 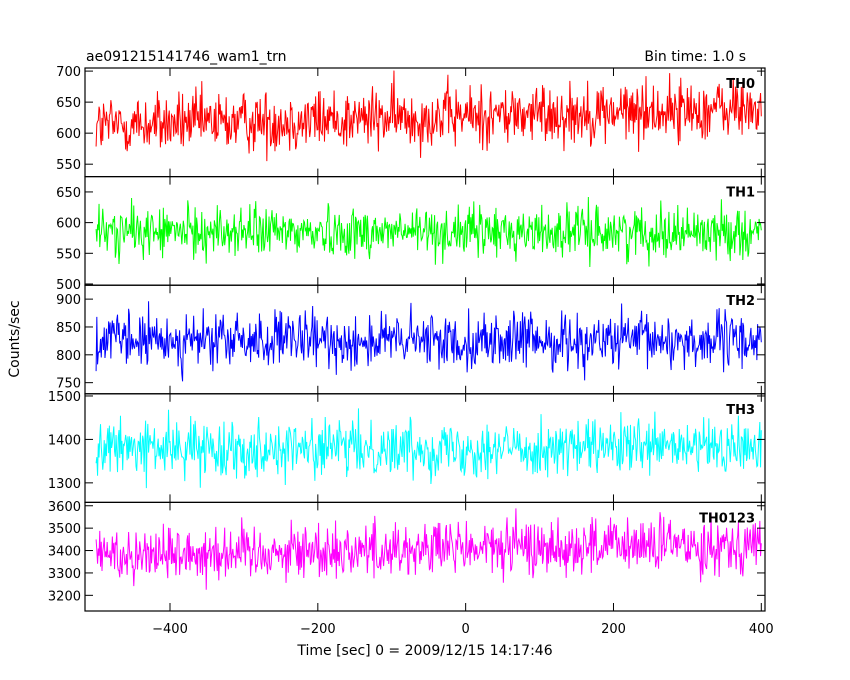 I want to click on y-tick-label: 3300, so click(x=64, y=574).